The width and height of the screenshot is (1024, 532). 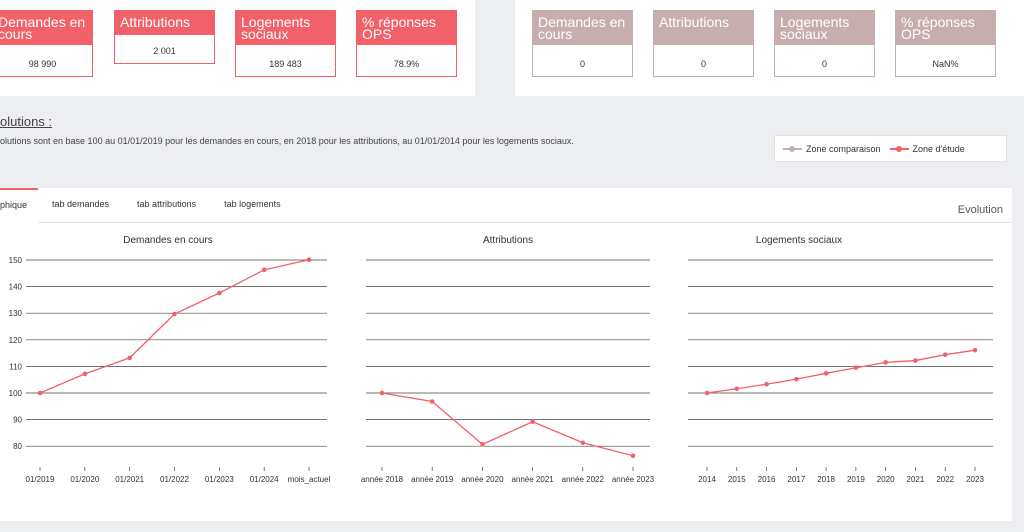 I want to click on kpi-value: 98 990, so click(x=42, y=64).